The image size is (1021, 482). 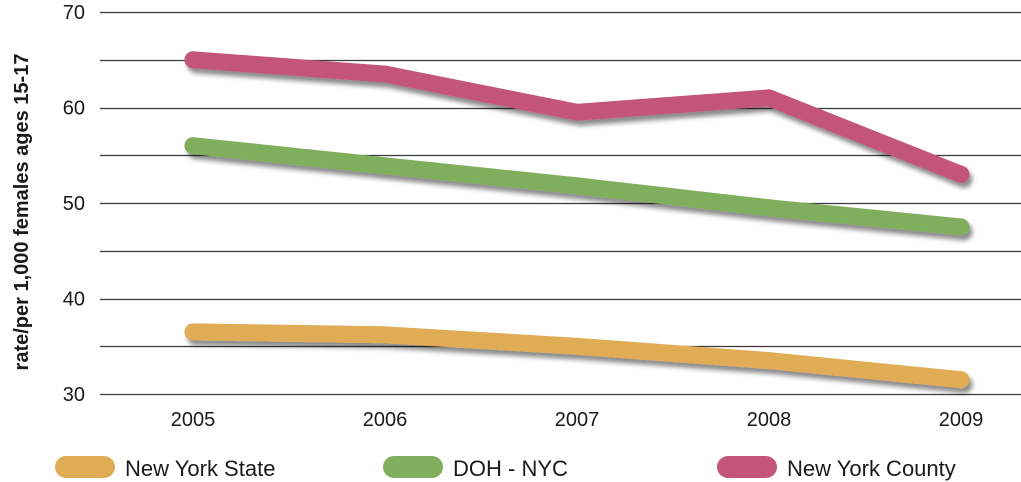 I want to click on x-tick-label: 2005, so click(x=193, y=420).